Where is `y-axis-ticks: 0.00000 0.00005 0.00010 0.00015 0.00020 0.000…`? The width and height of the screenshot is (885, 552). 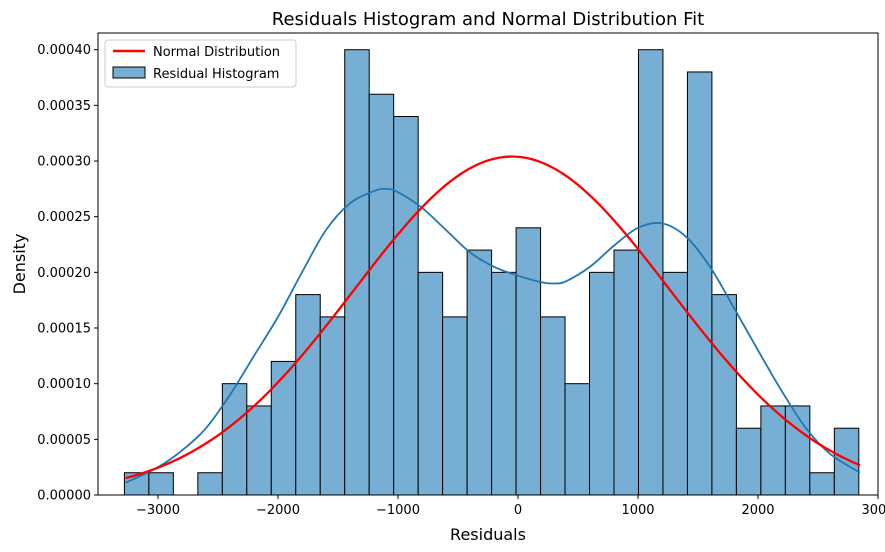 y-axis-ticks: 0.00000 0.00005 0.00010 0.00015 0.00020 0.000… is located at coordinates (67, 273).